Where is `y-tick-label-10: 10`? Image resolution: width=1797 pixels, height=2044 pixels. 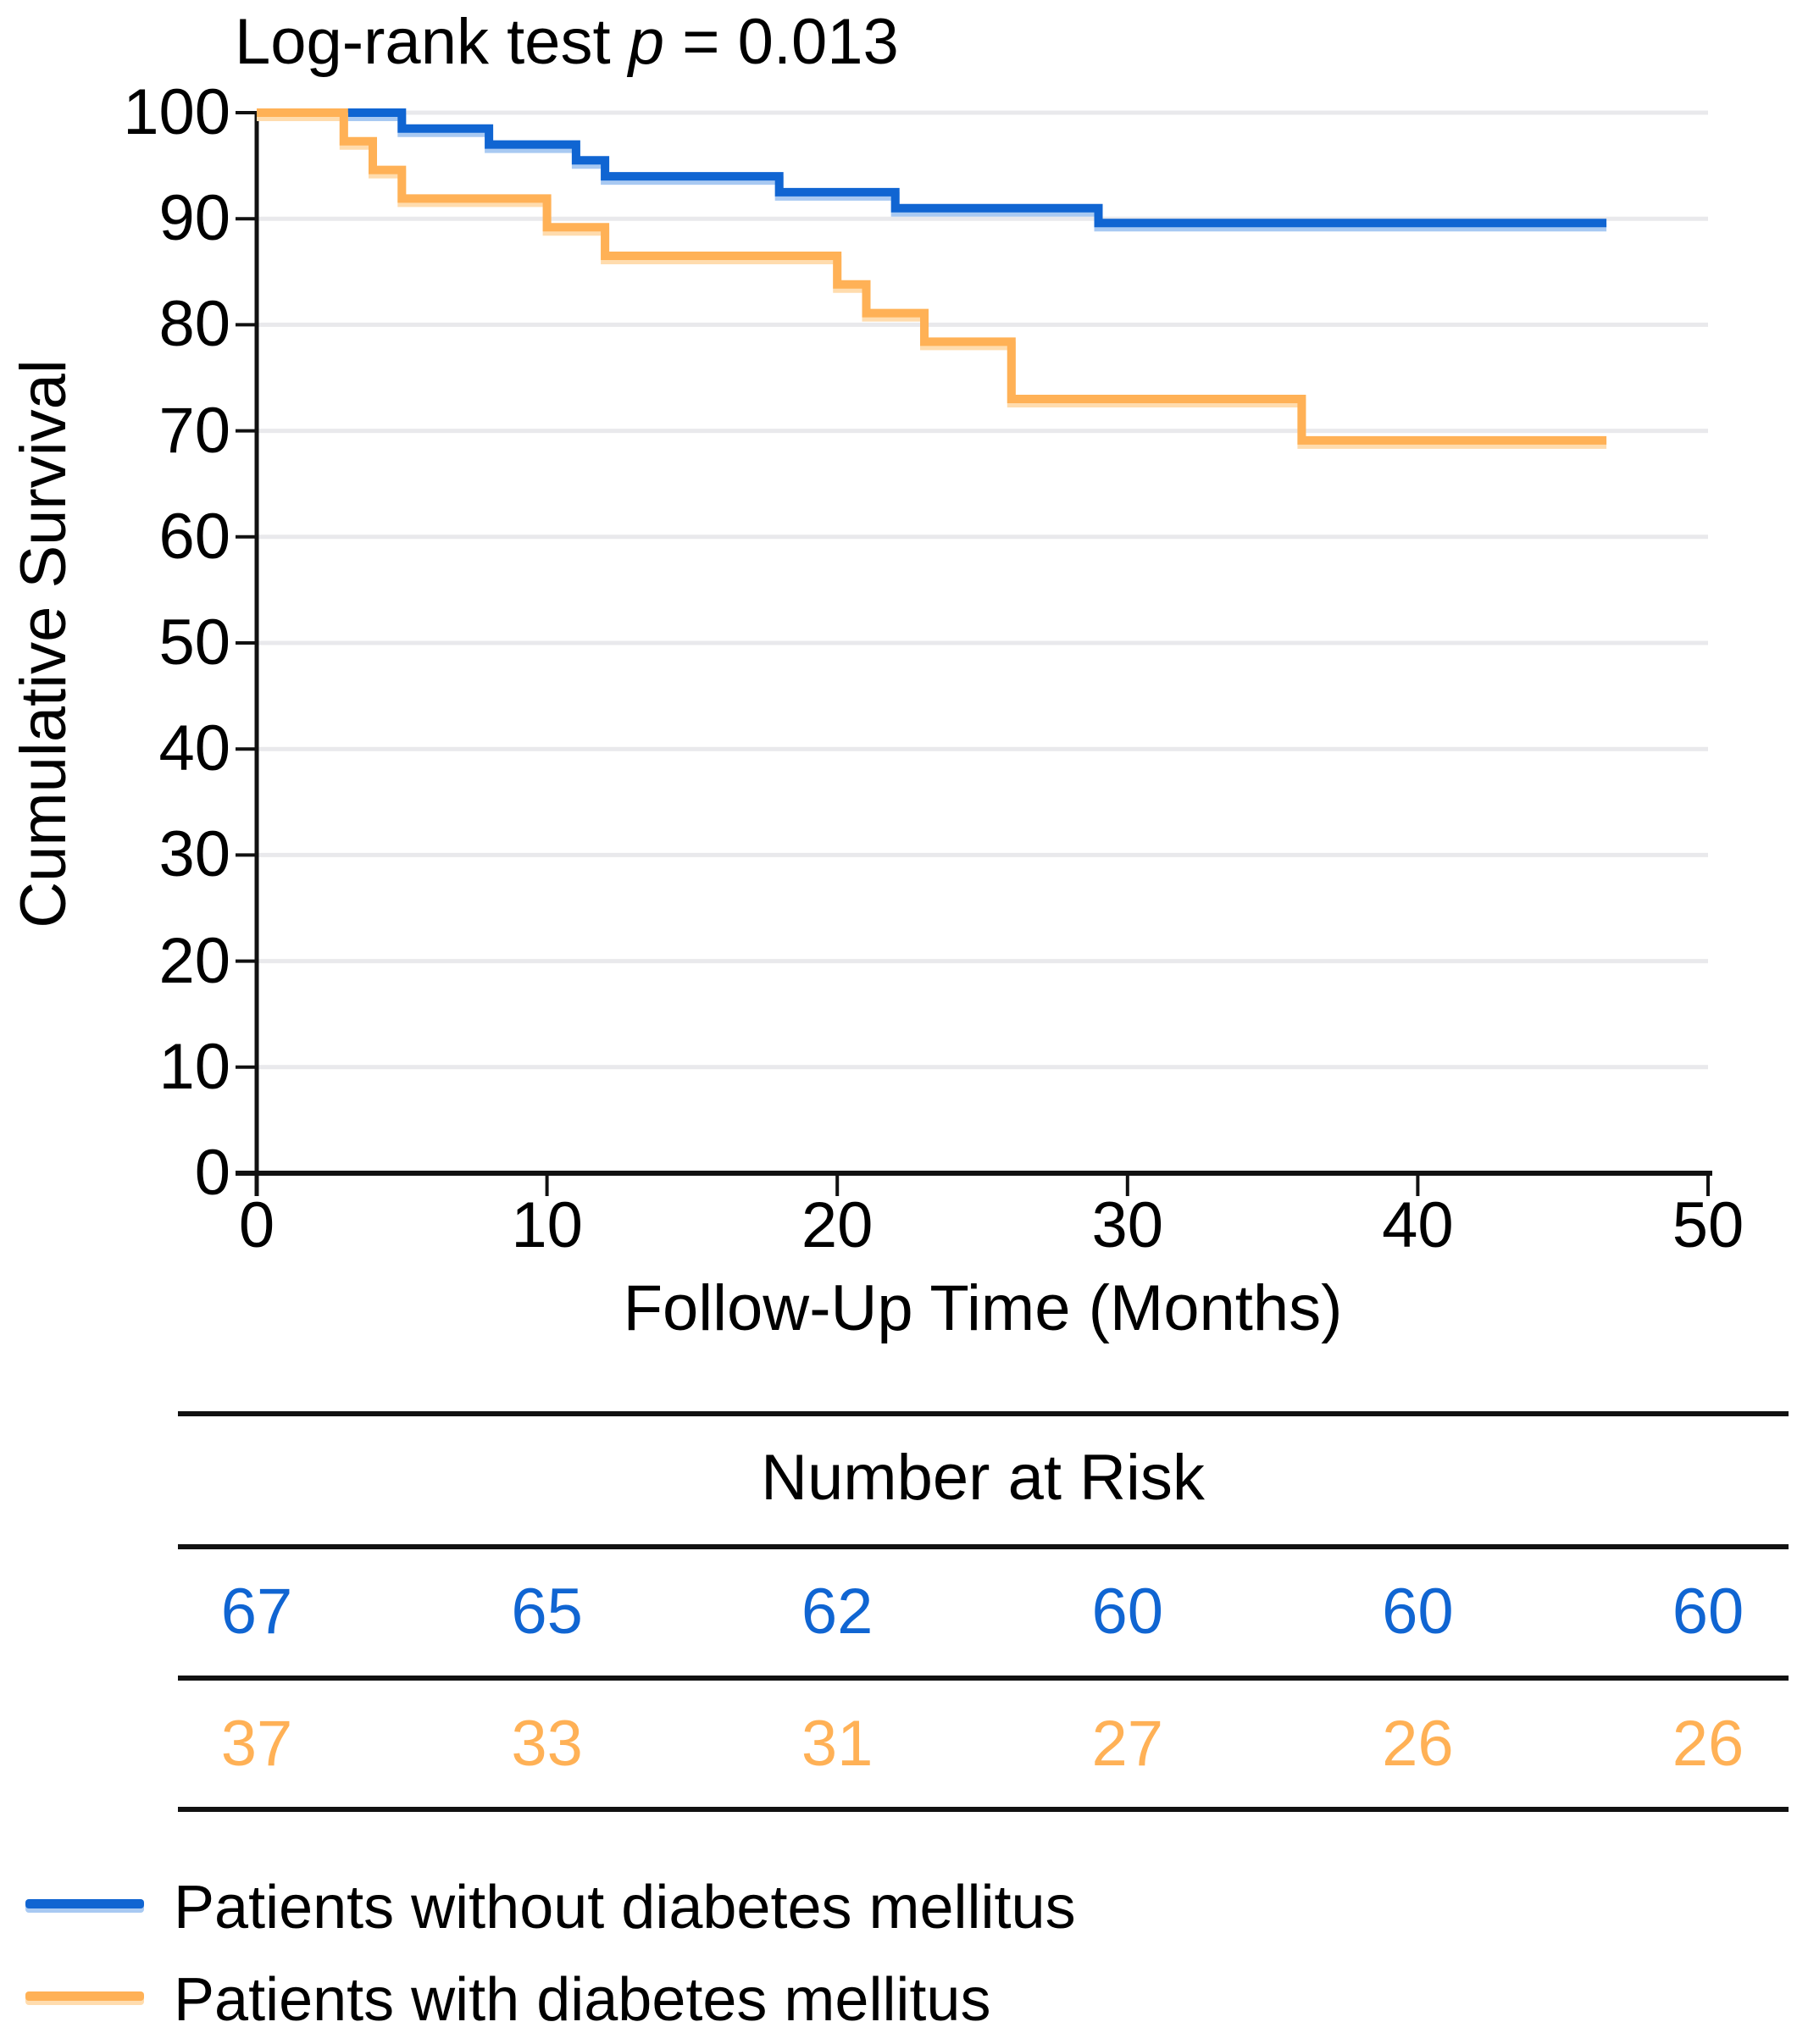 y-tick-label-10: 10 is located at coordinates (194, 1066).